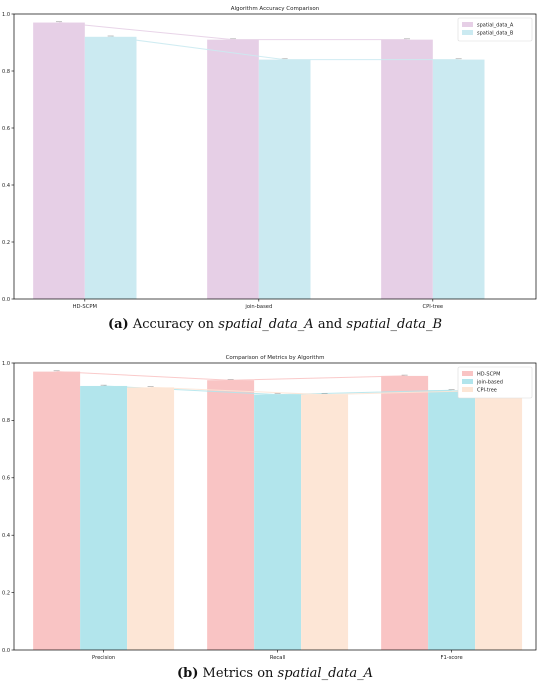 This screenshot has height=690, width=550. Describe the element at coordinates (433, 307) in the screenshot. I see `x-tick-label: CPI-tree` at that location.